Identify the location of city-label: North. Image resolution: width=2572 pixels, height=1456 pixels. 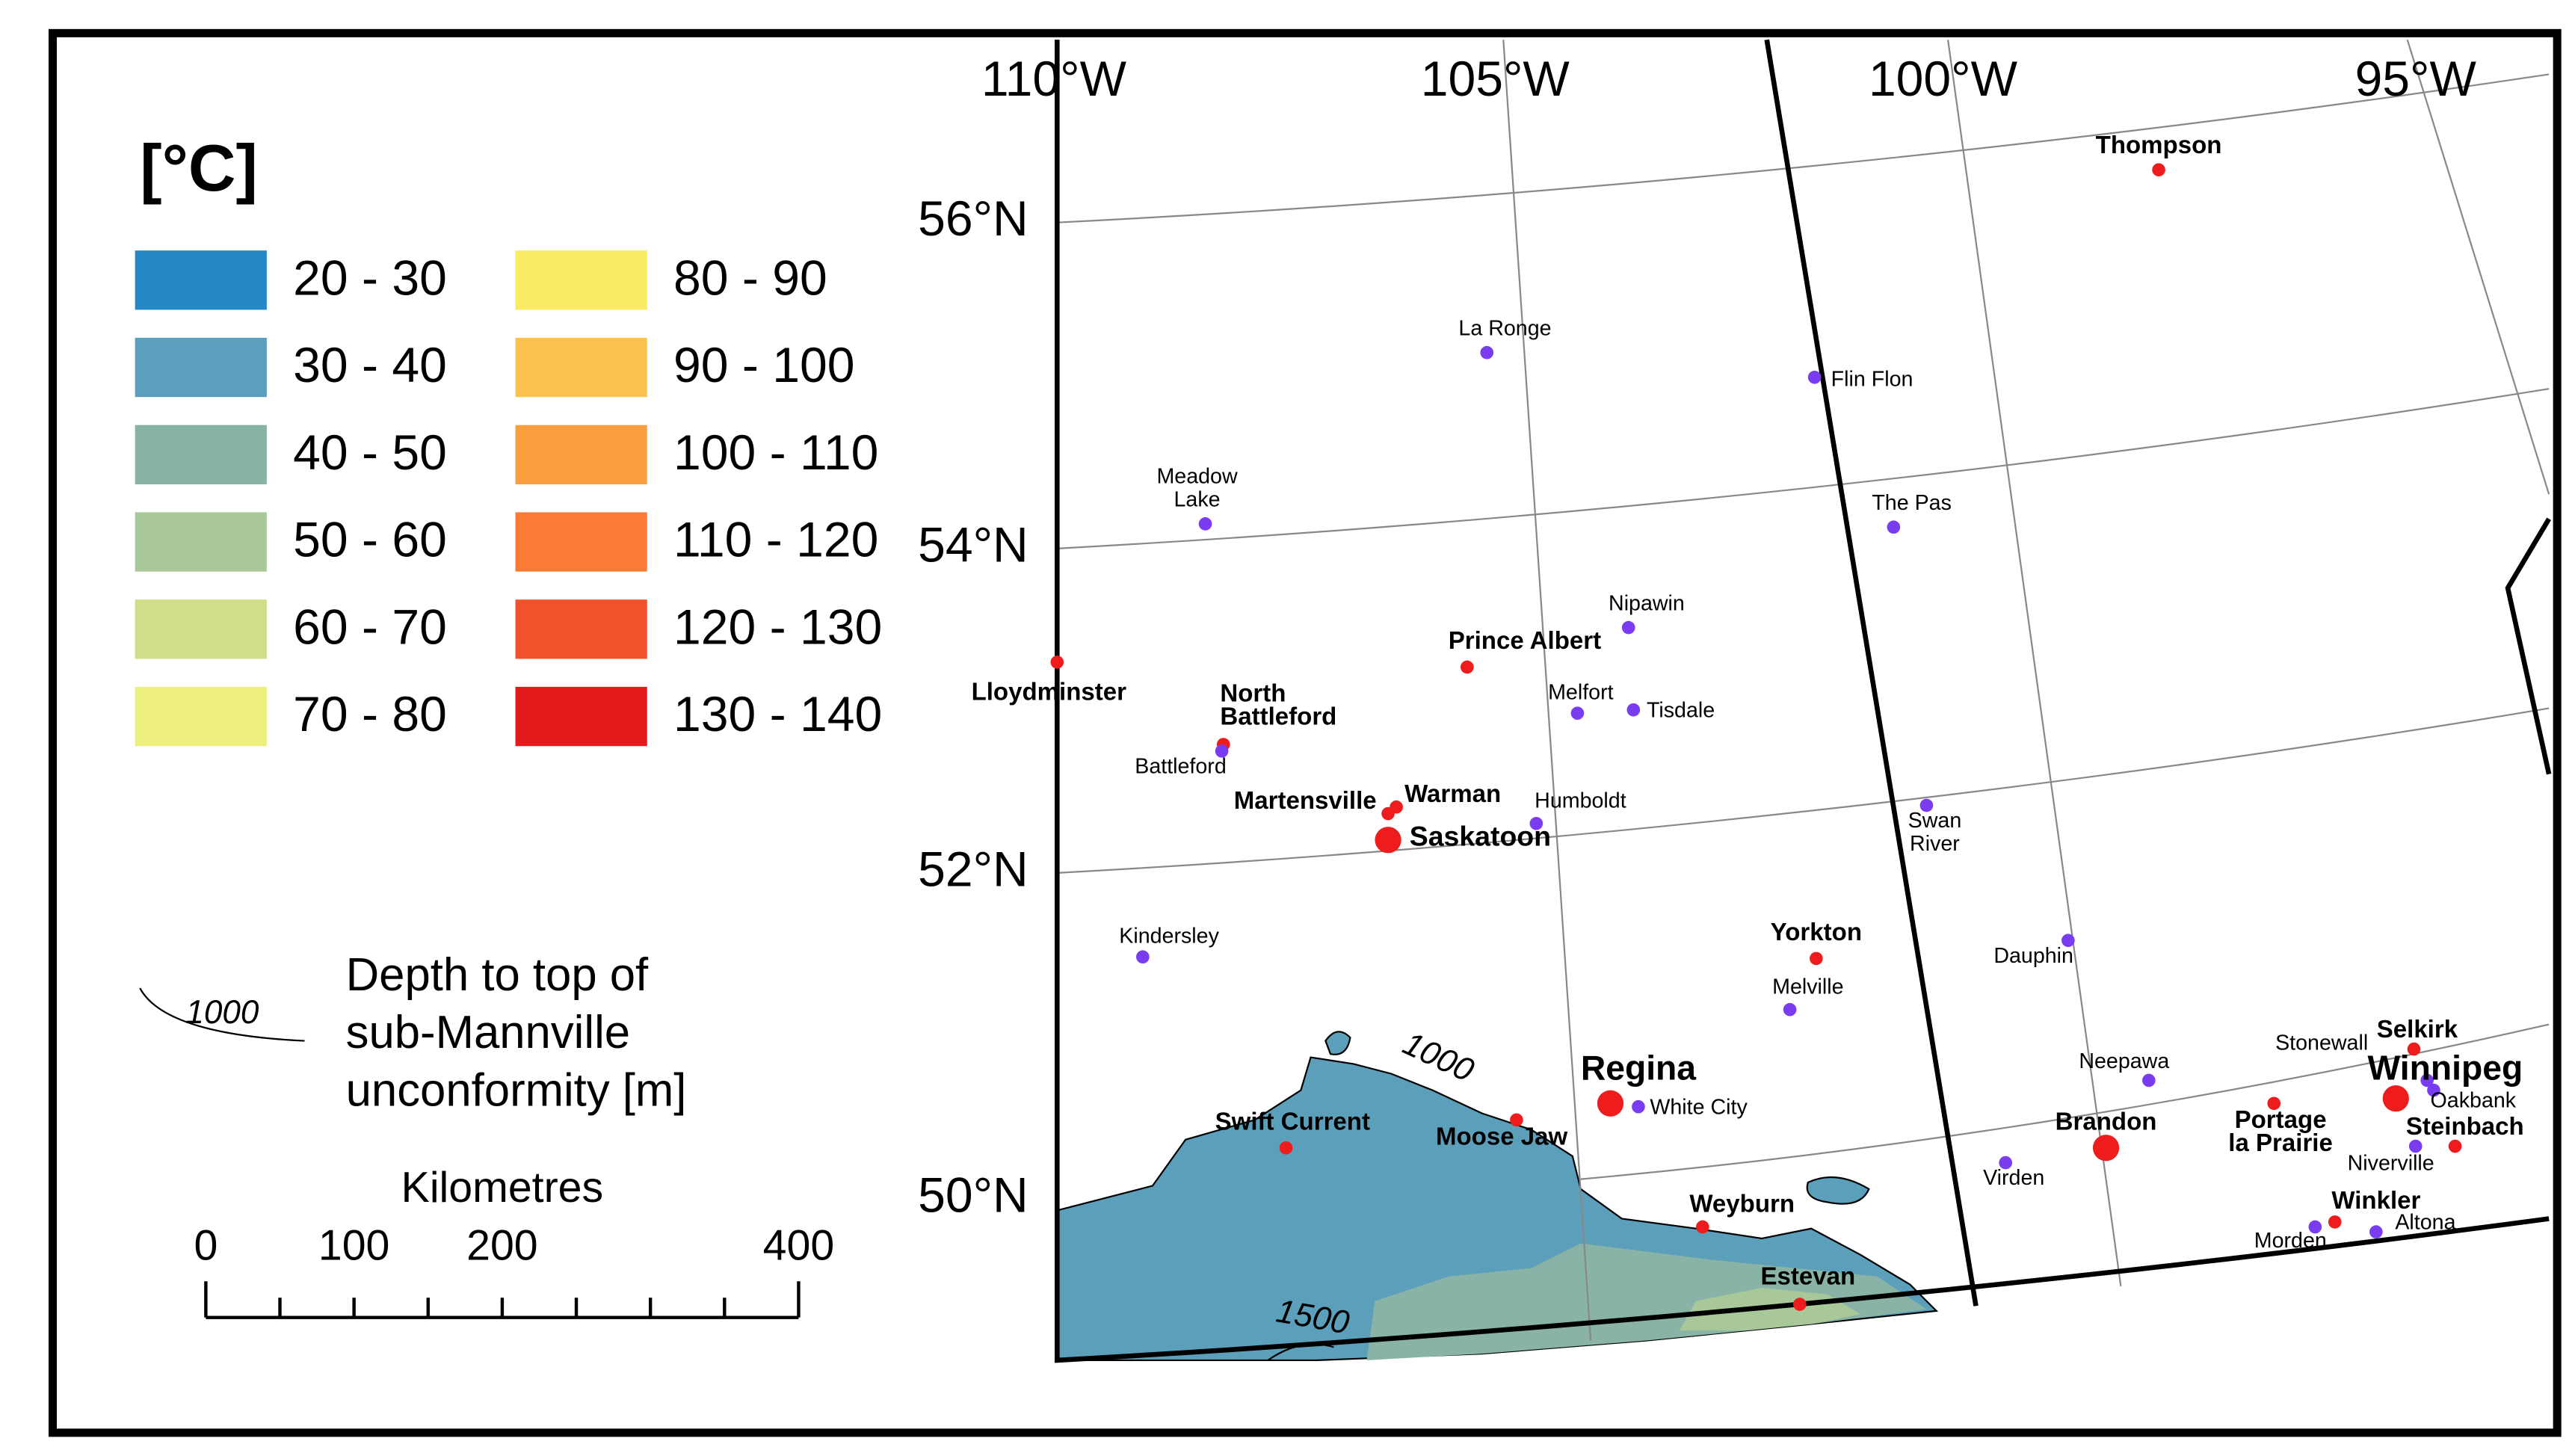
(1253, 694).